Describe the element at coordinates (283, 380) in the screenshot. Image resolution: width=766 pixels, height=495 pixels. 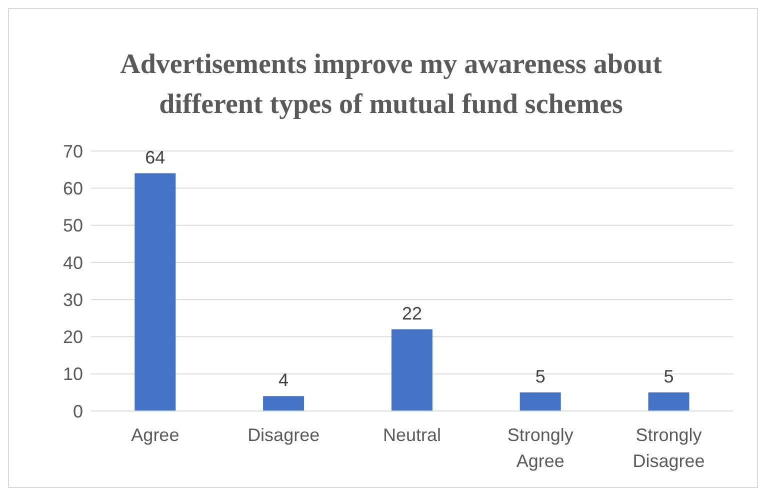
I see `data-label: 4` at that location.